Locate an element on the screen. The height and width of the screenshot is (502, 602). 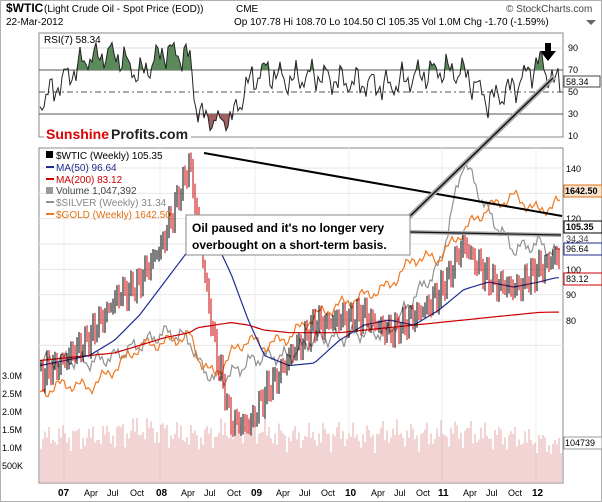
rsi-value-label: 58.34 is located at coordinates (577, 82).